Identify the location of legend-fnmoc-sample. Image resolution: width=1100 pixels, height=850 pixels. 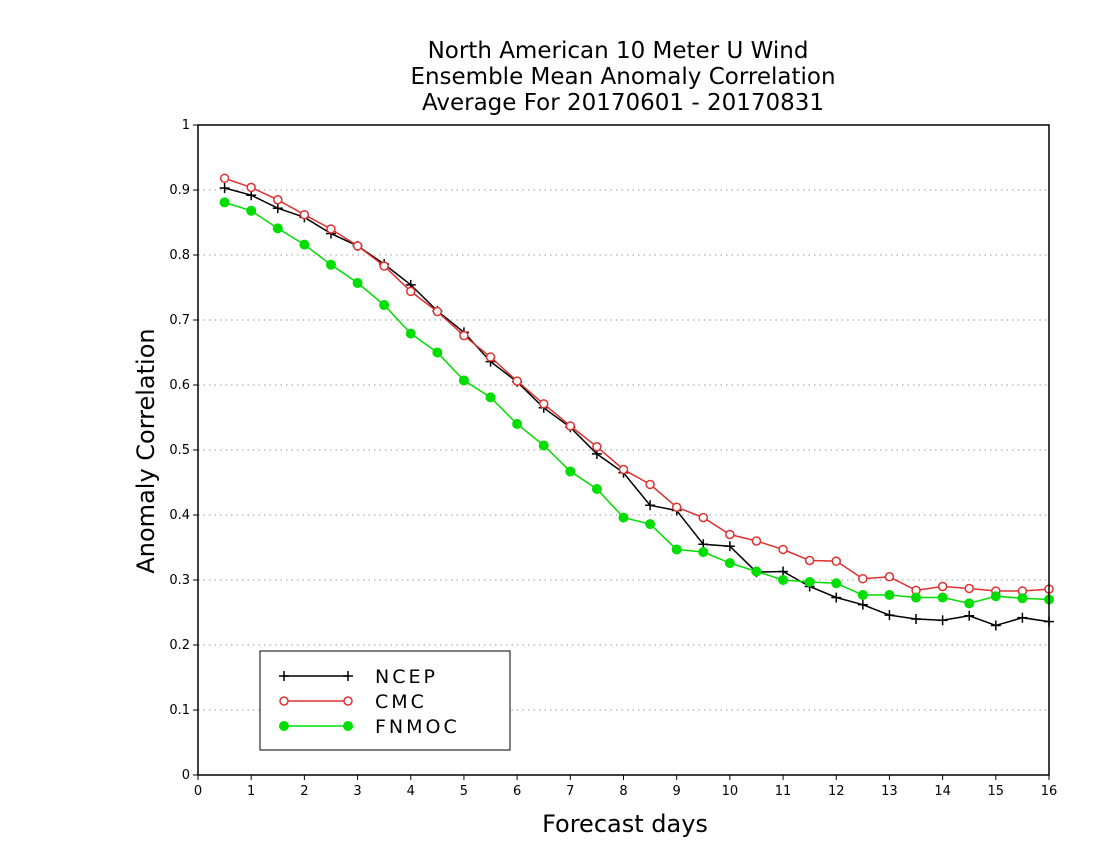
(316, 726).